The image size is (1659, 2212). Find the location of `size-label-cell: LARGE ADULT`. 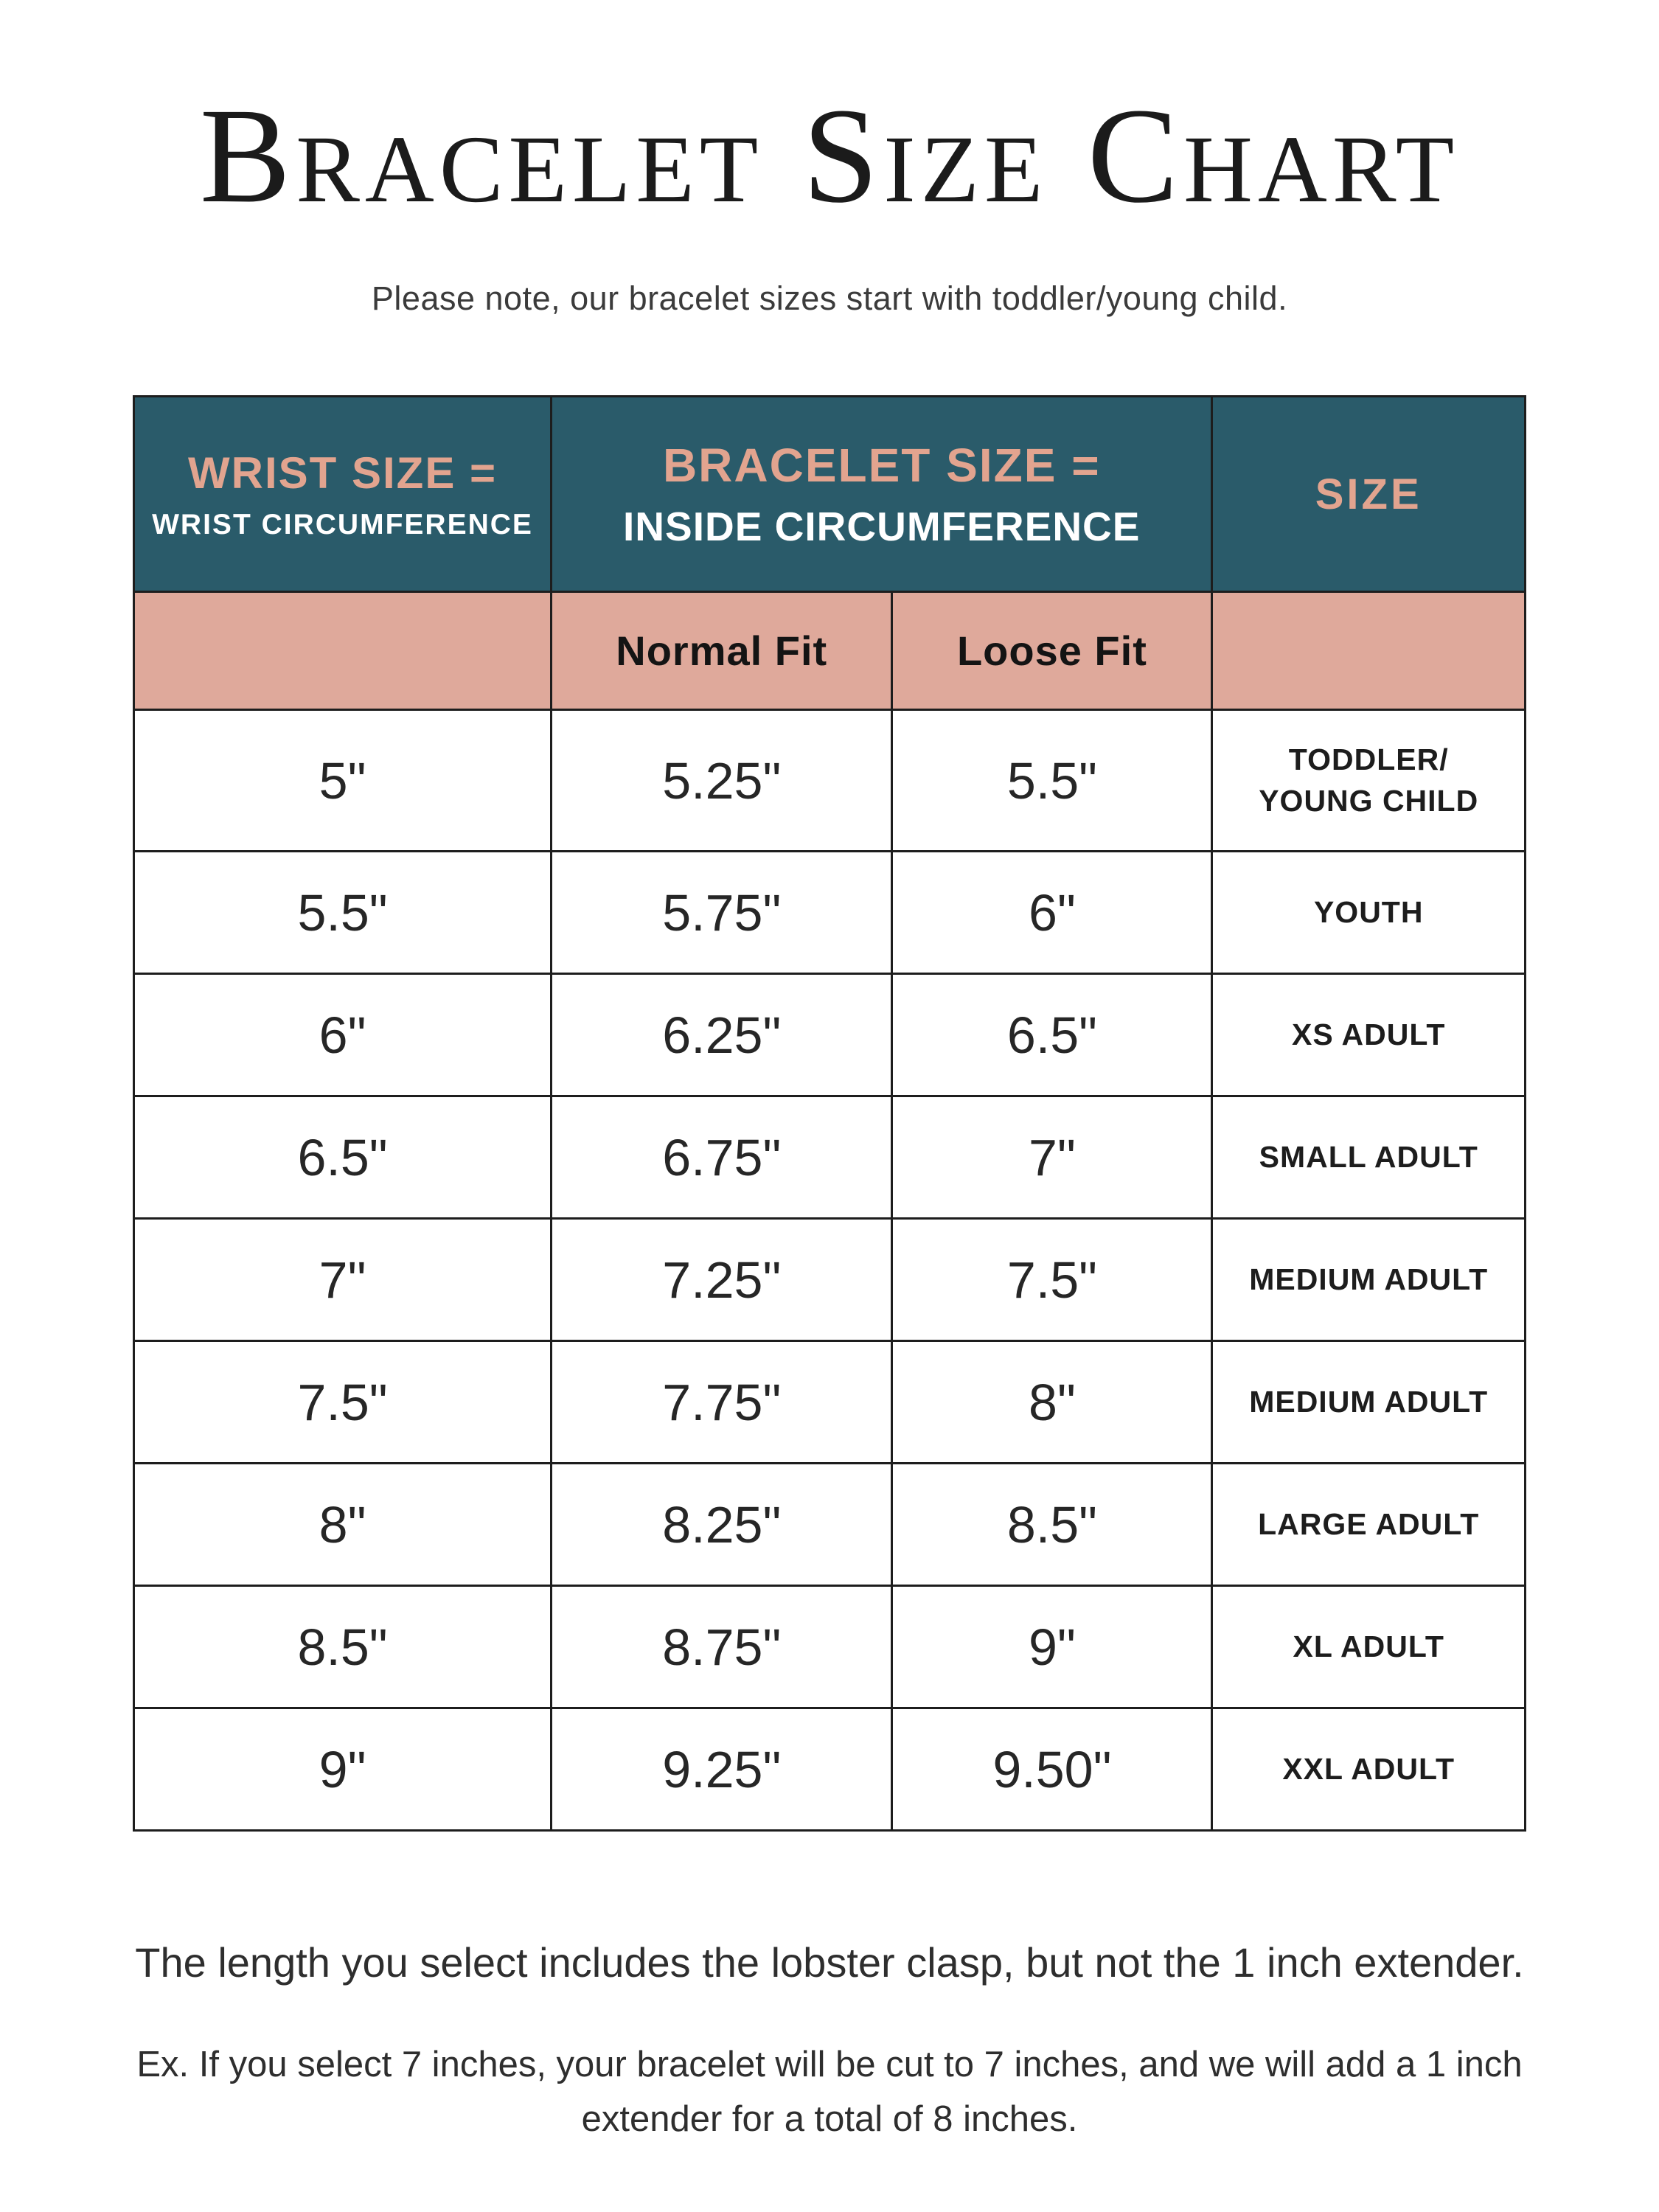

size-label-cell: LARGE ADULT is located at coordinates (1368, 1524).